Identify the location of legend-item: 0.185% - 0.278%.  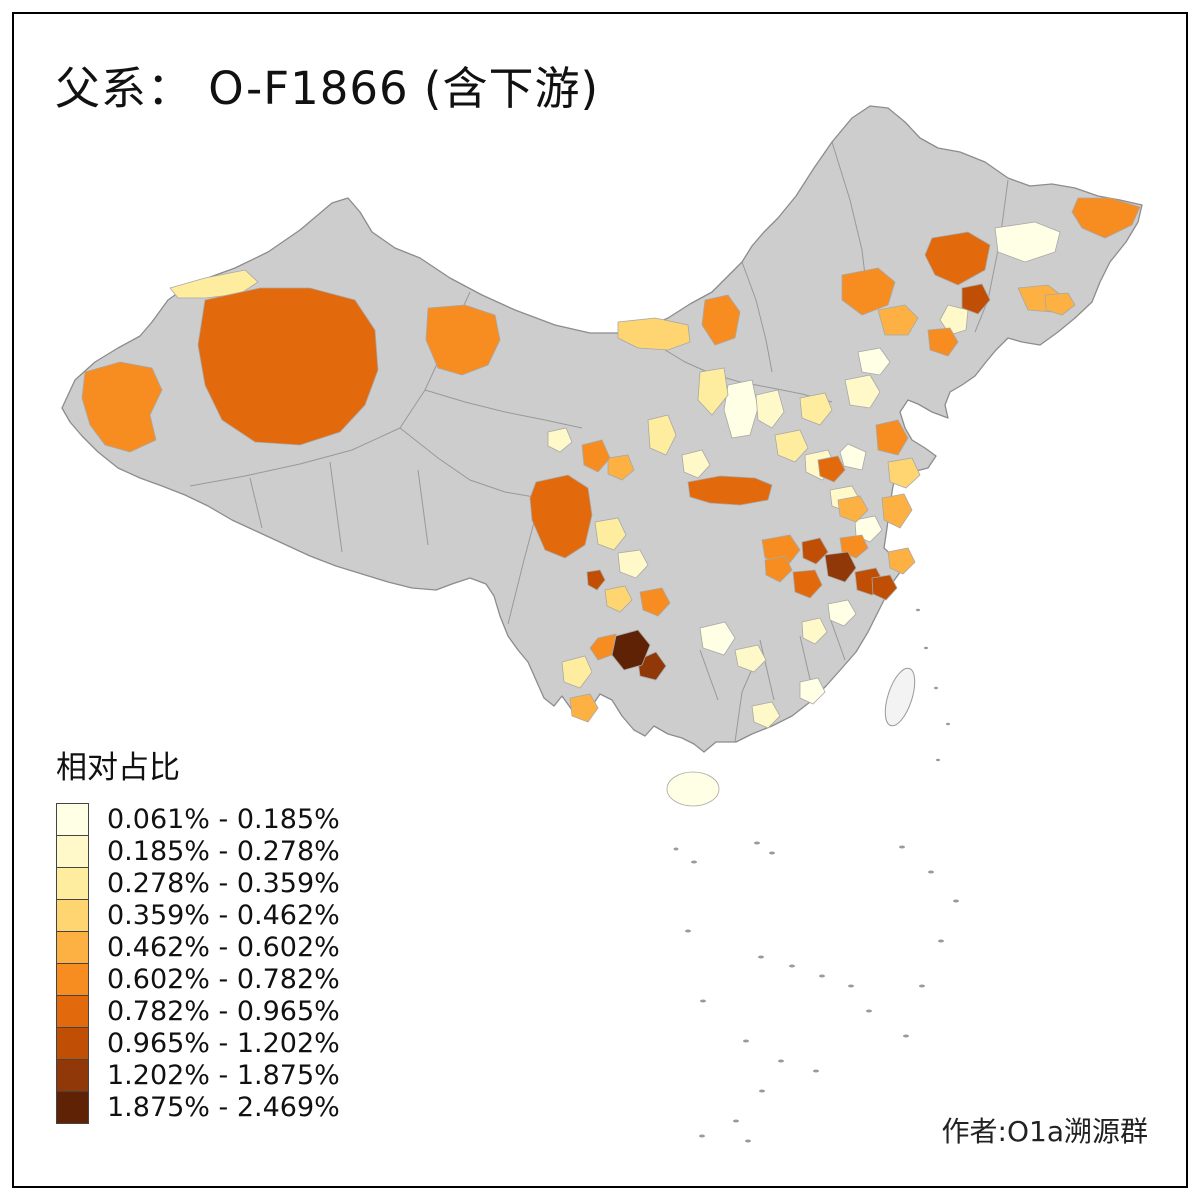
(198, 851).